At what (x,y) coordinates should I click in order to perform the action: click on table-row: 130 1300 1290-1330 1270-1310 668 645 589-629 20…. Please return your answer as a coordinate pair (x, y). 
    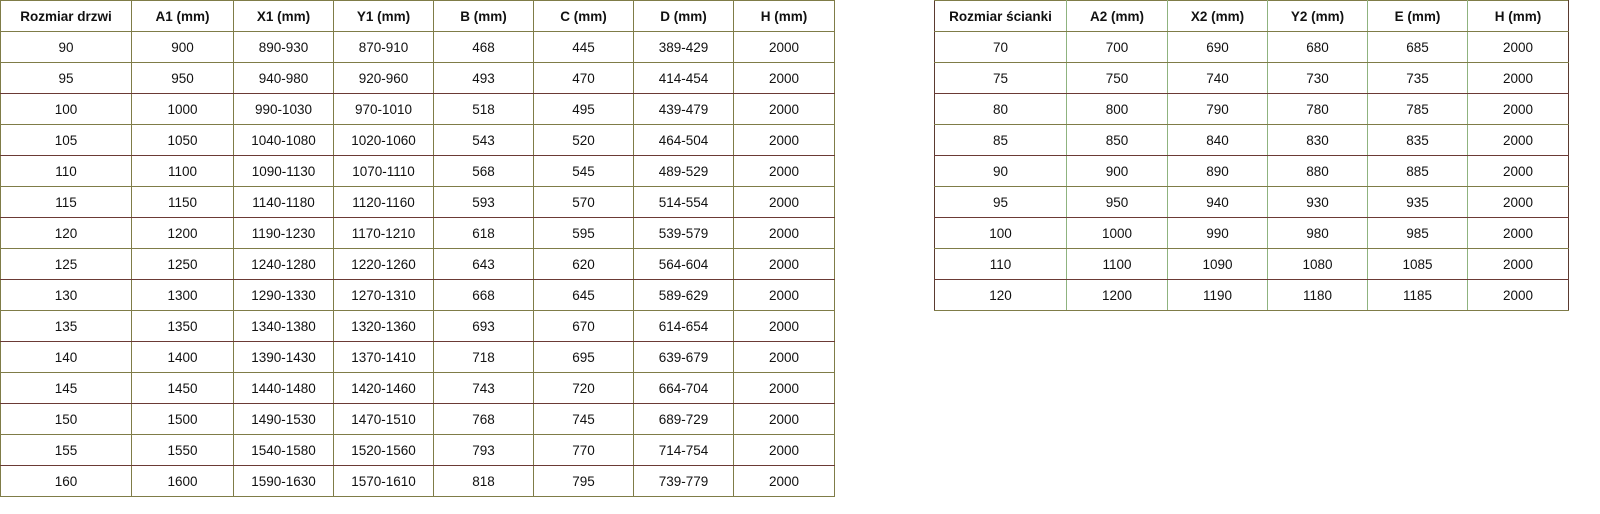
    Looking at the image, I should click on (417, 295).